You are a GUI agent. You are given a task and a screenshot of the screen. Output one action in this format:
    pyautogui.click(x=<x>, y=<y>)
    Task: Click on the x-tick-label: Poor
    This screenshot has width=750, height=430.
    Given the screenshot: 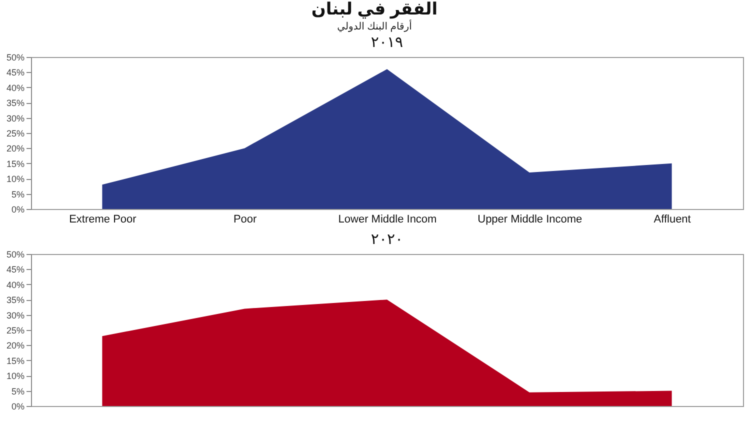 What is the action you would take?
    pyautogui.click(x=245, y=220)
    